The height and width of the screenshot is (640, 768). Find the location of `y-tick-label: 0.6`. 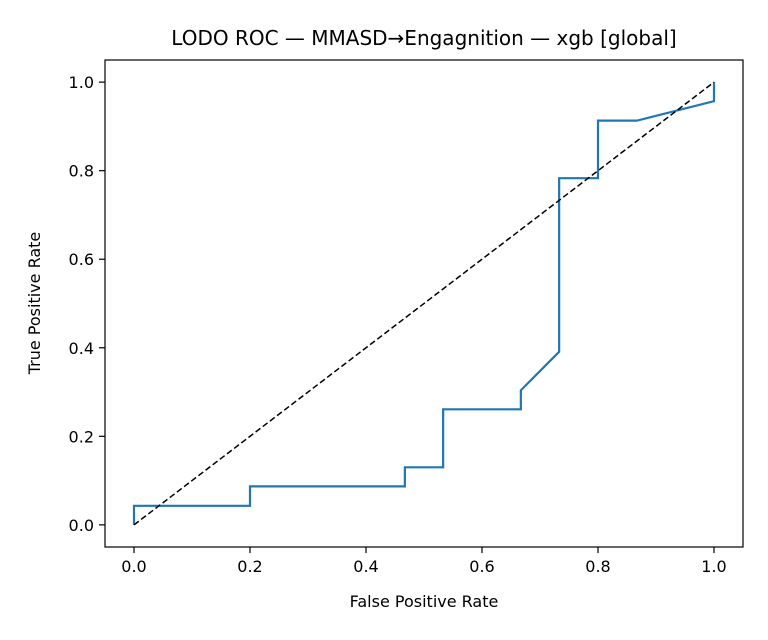

y-tick-label: 0.6 is located at coordinates (81, 259).